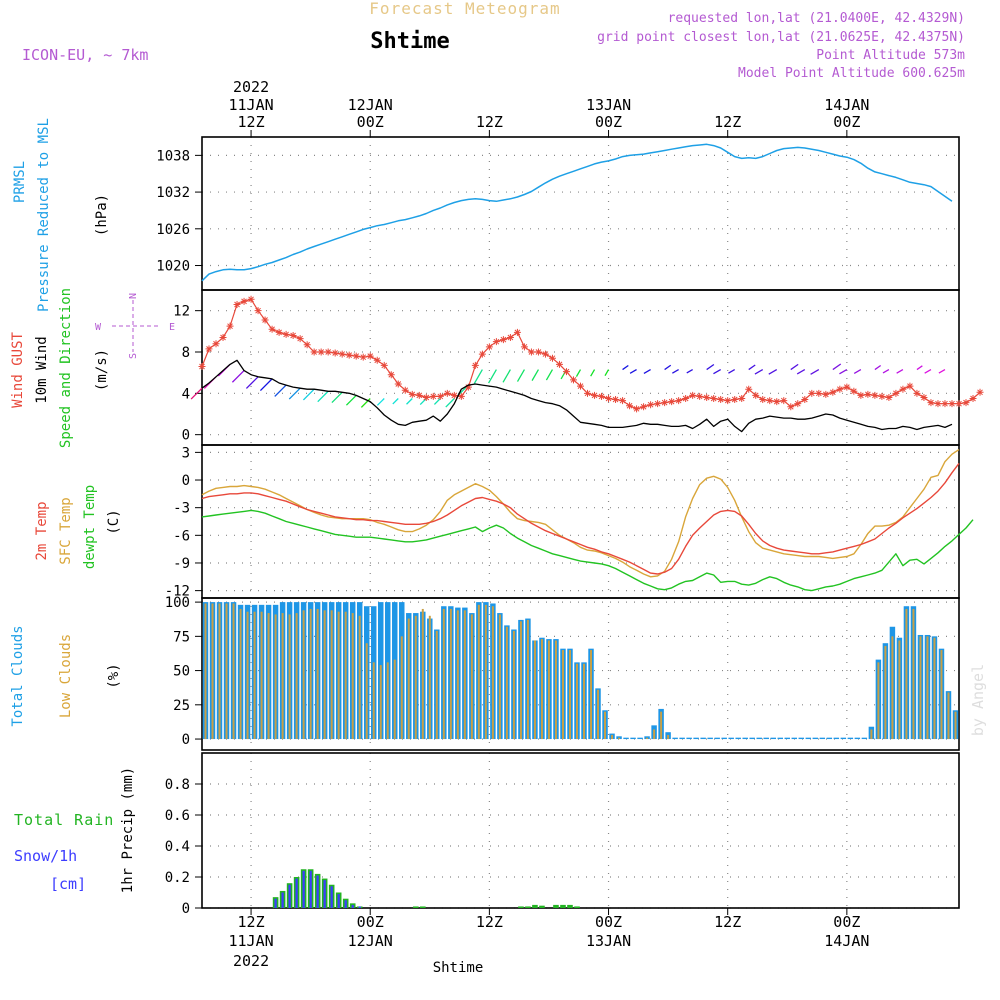  Describe the element at coordinates (66, 676) in the screenshot. I see `low-clouds-label: Low Clouds` at that location.